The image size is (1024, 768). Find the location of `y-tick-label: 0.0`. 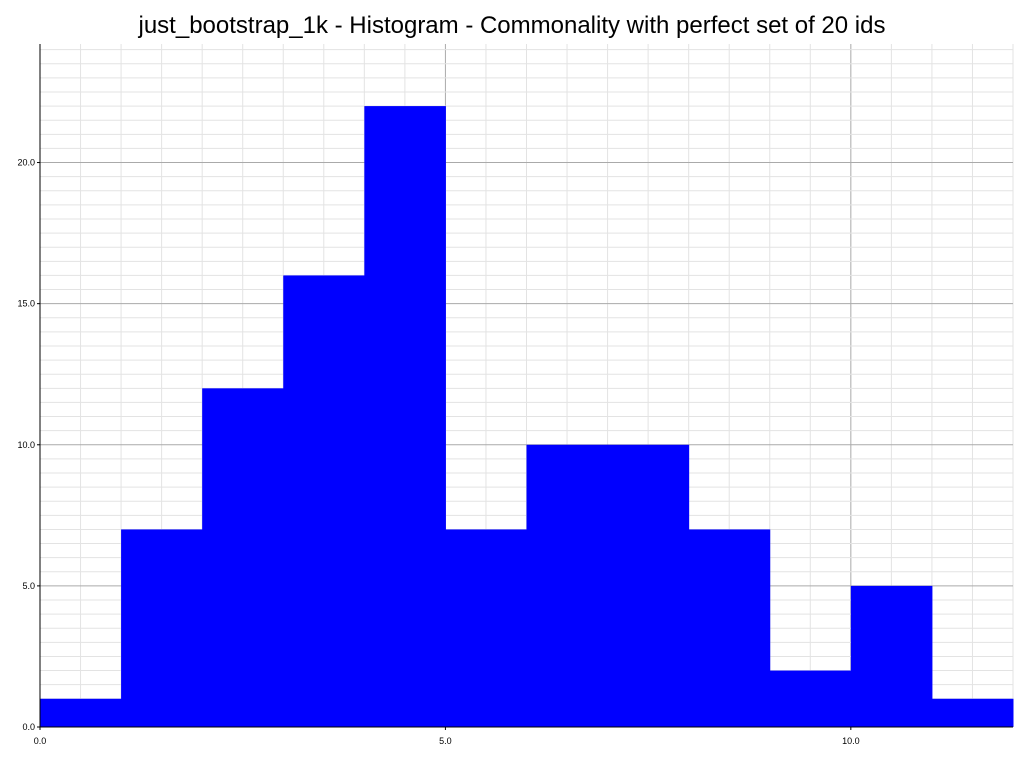

y-tick-label: 0.0 is located at coordinates (28, 727).